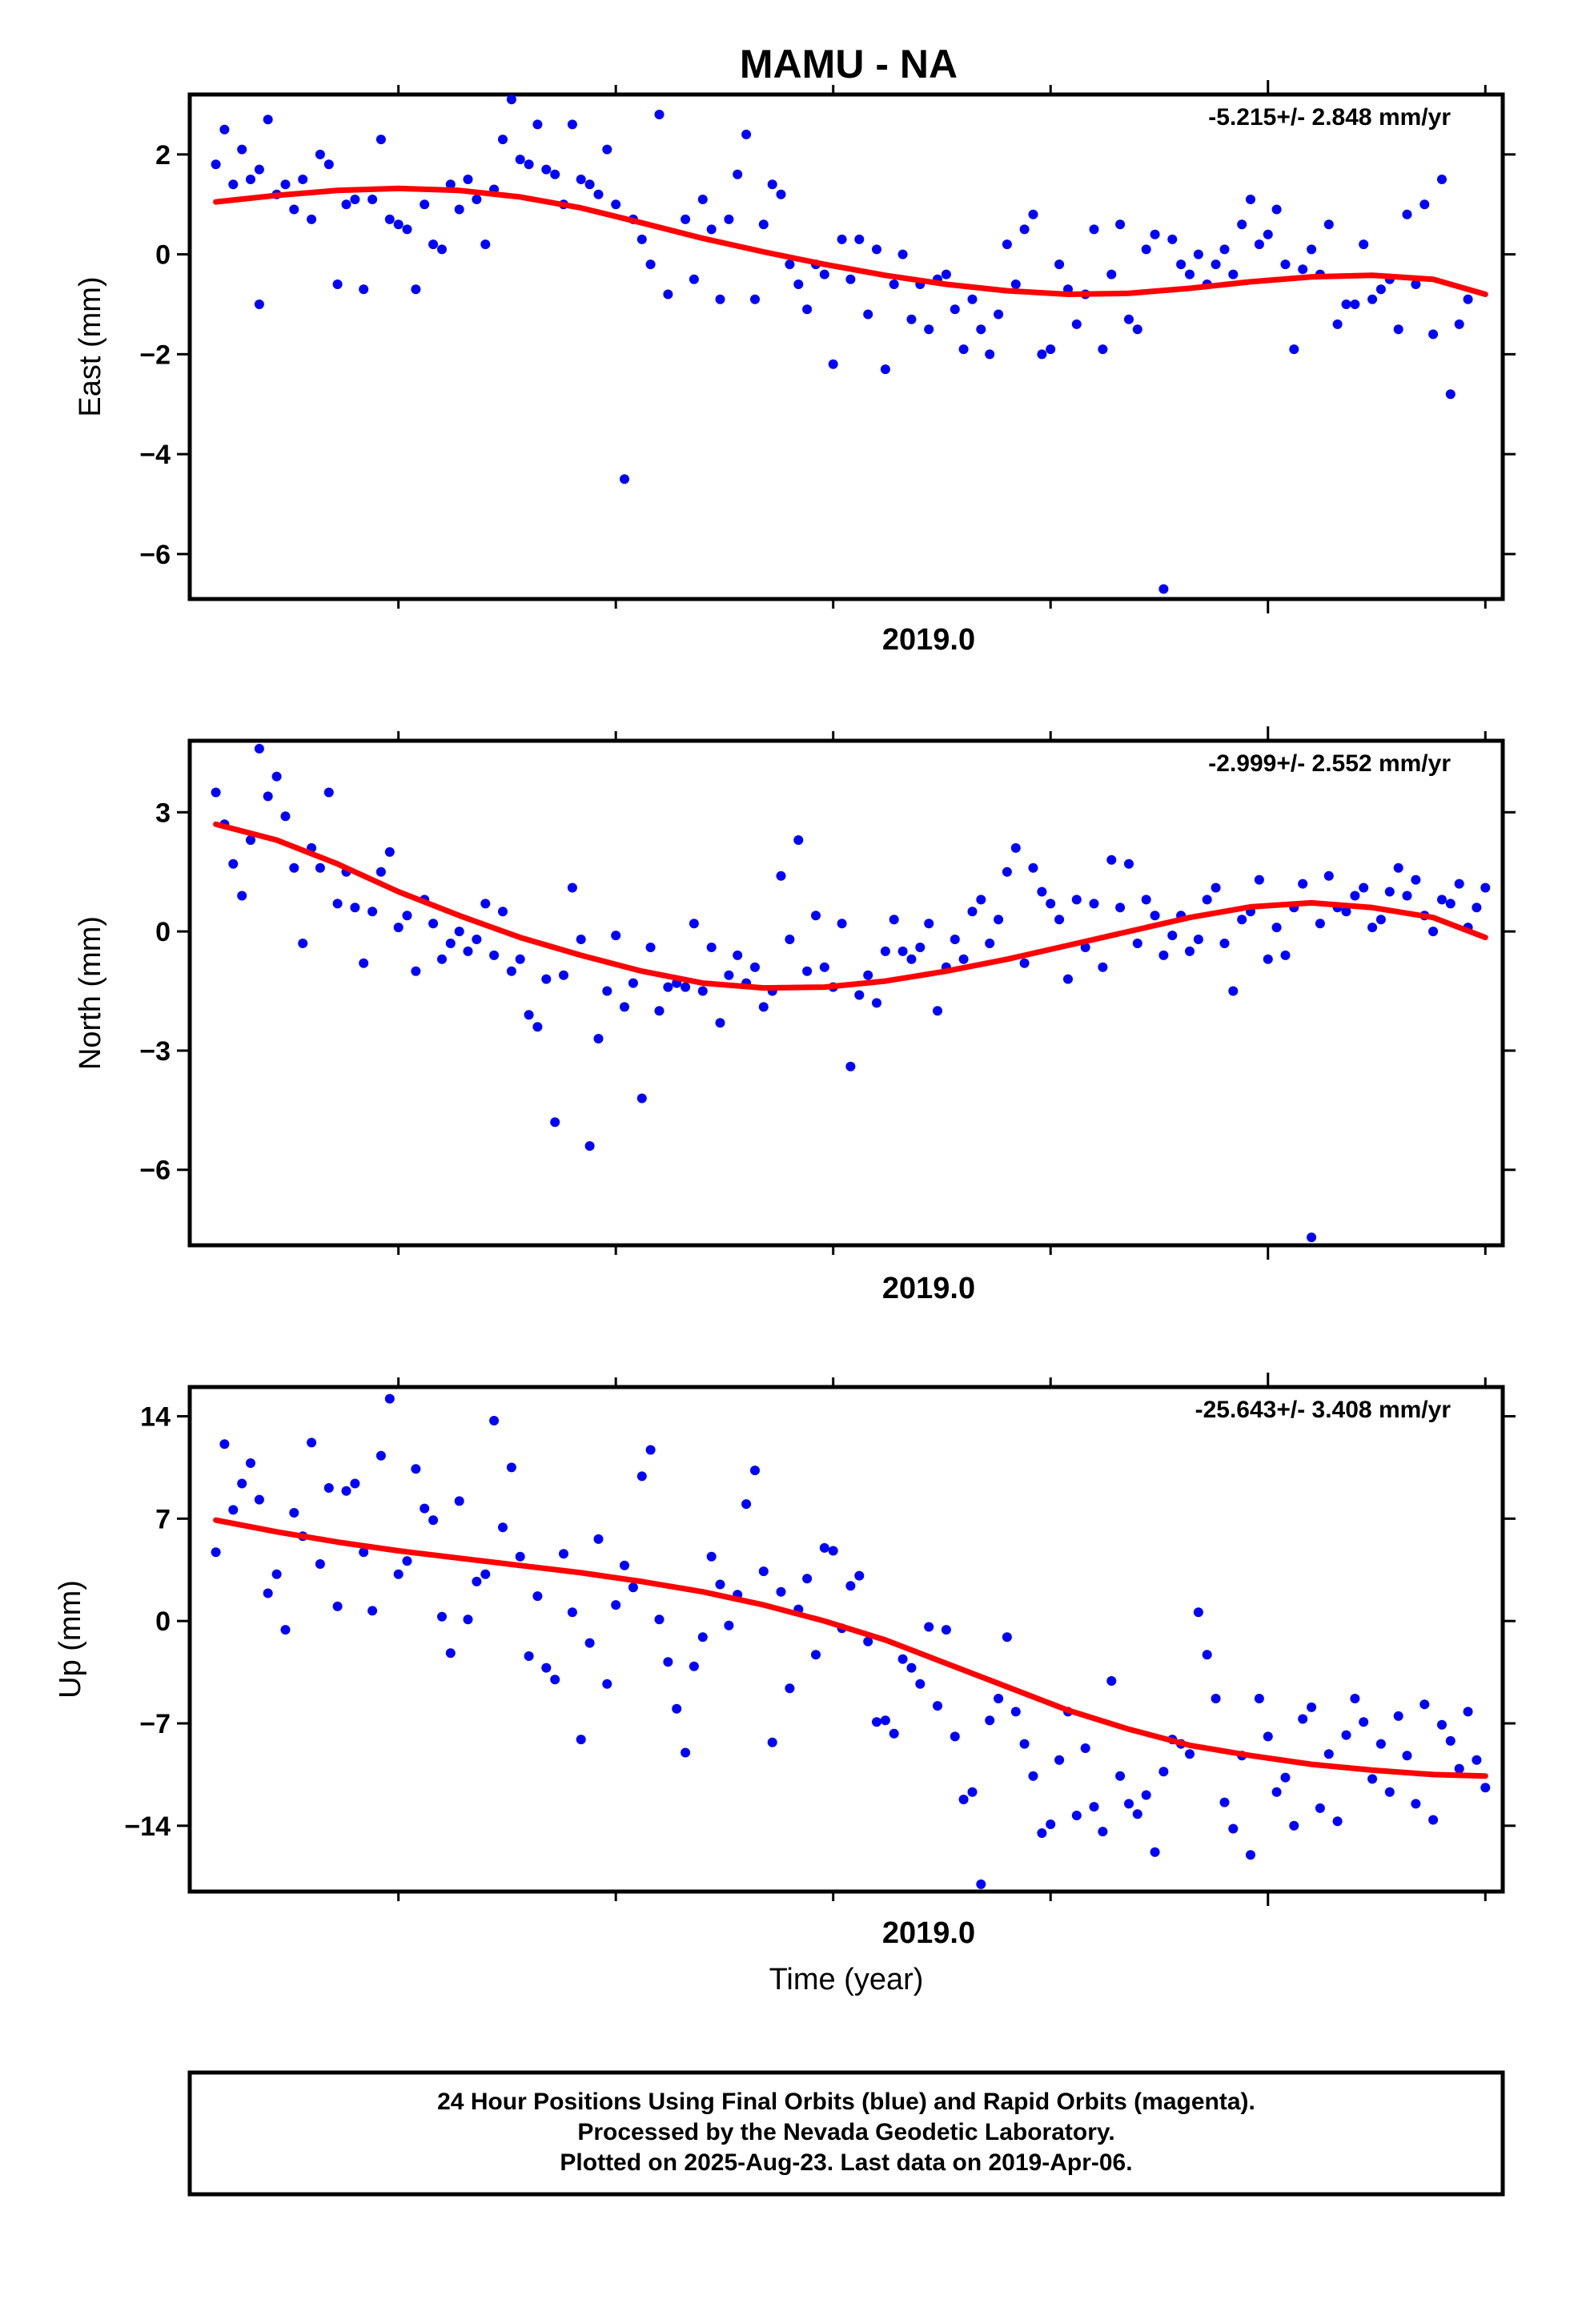 Image resolution: width=1582 pixels, height=2324 pixels. What do you see at coordinates (849, 64) in the screenshot?
I see `chart-title: MAMU - NA` at bounding box center [849, 64].